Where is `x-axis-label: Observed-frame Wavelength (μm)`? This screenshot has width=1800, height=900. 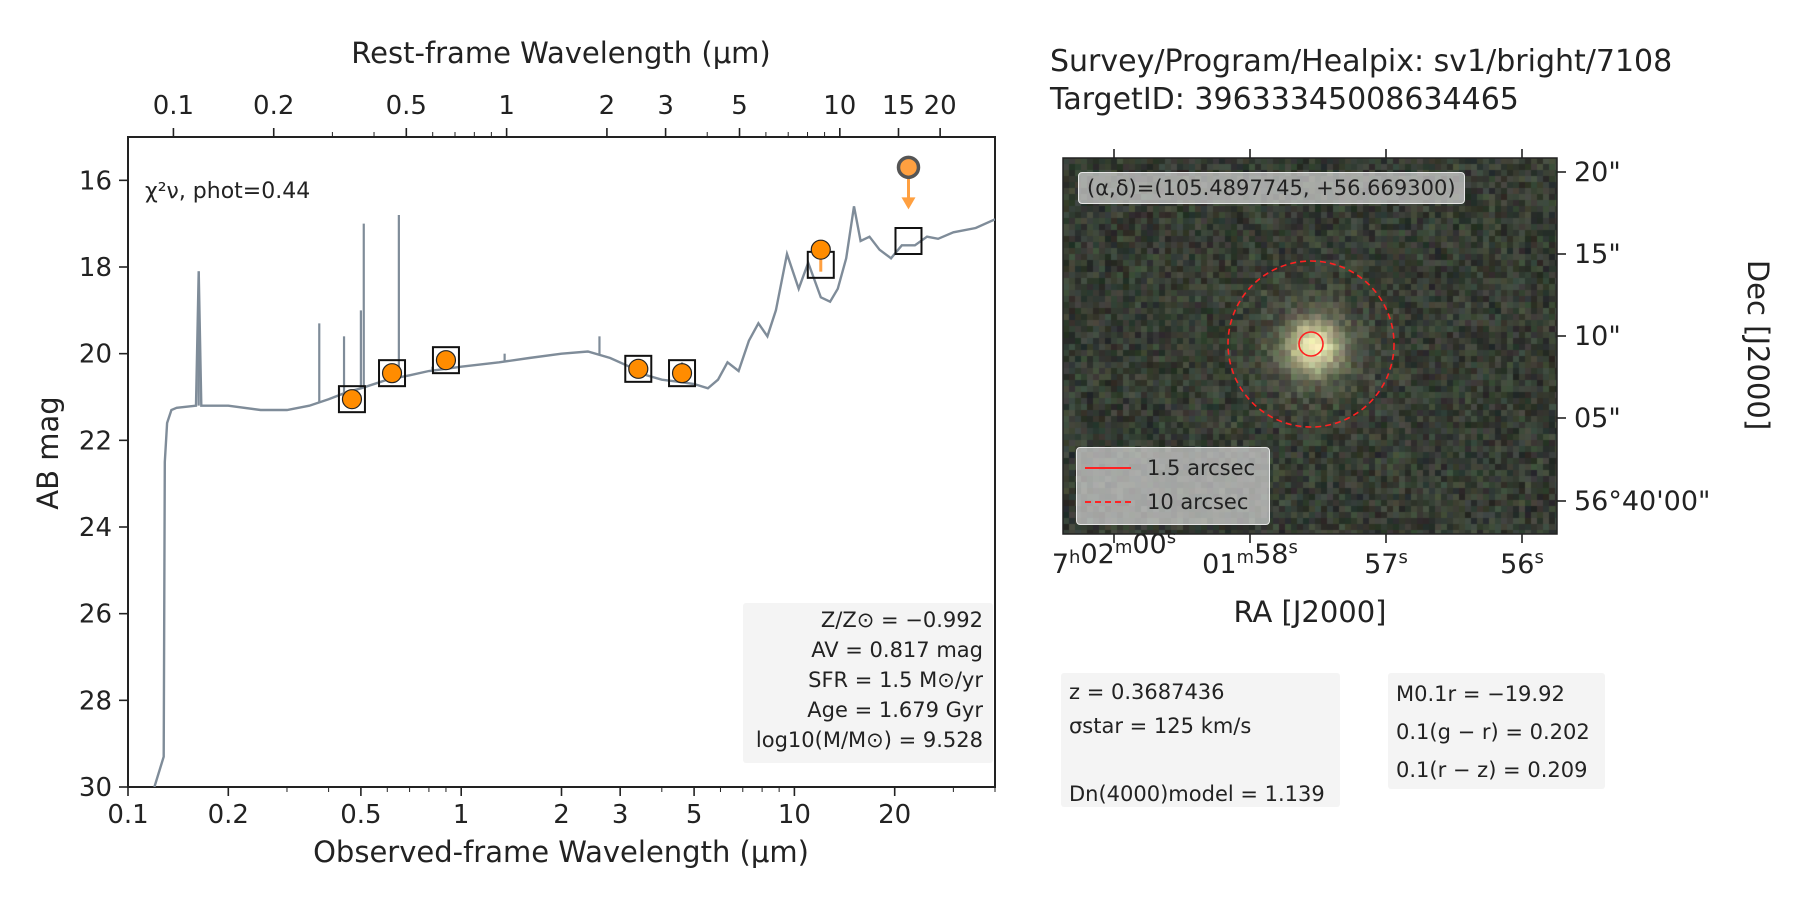 x-axis-label: Observed-frame Wavelength (μm) is located at coordinates (561, 852).